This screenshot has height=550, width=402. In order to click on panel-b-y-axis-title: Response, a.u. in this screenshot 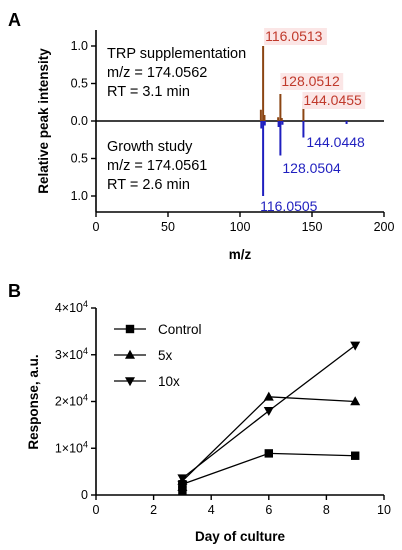, I will do `click(33, 401)`.